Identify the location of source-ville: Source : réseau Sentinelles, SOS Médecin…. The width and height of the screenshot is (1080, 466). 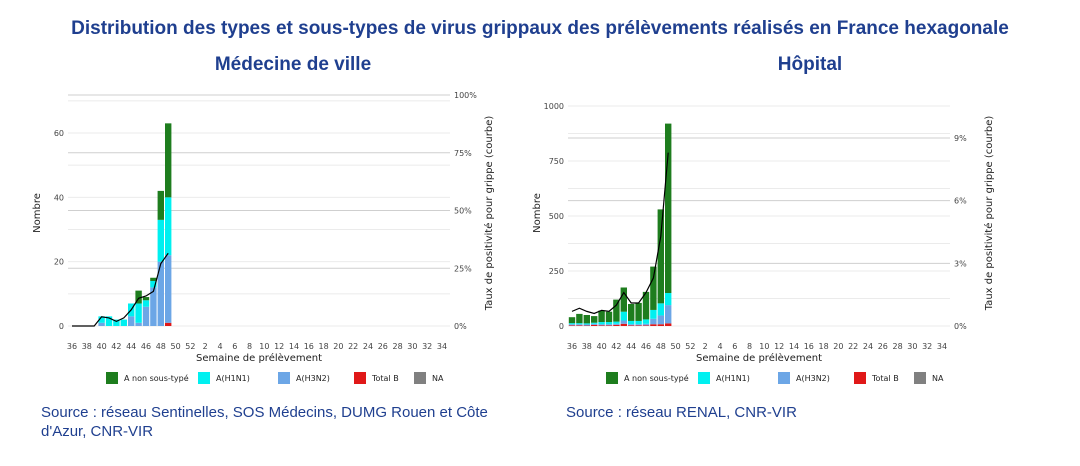
(264, 422).